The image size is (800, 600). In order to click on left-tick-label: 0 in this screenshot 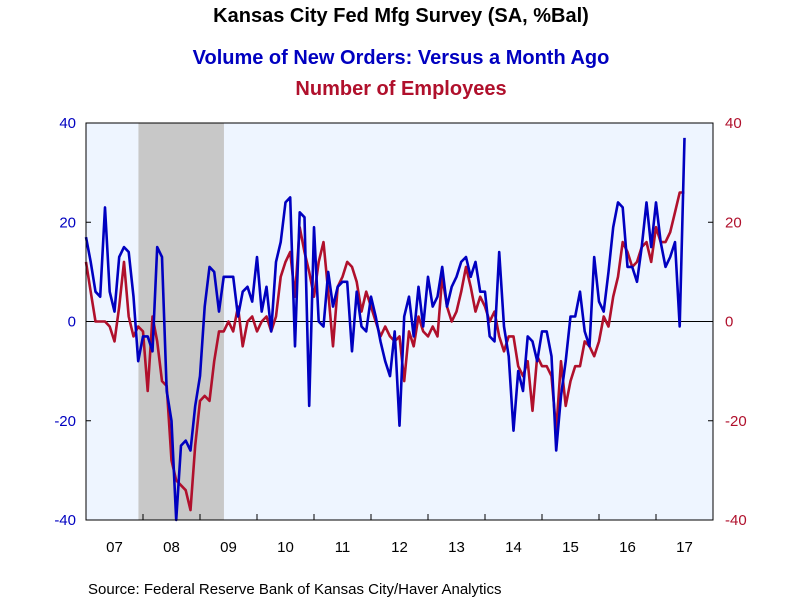, I will do `click(72, 322)`.